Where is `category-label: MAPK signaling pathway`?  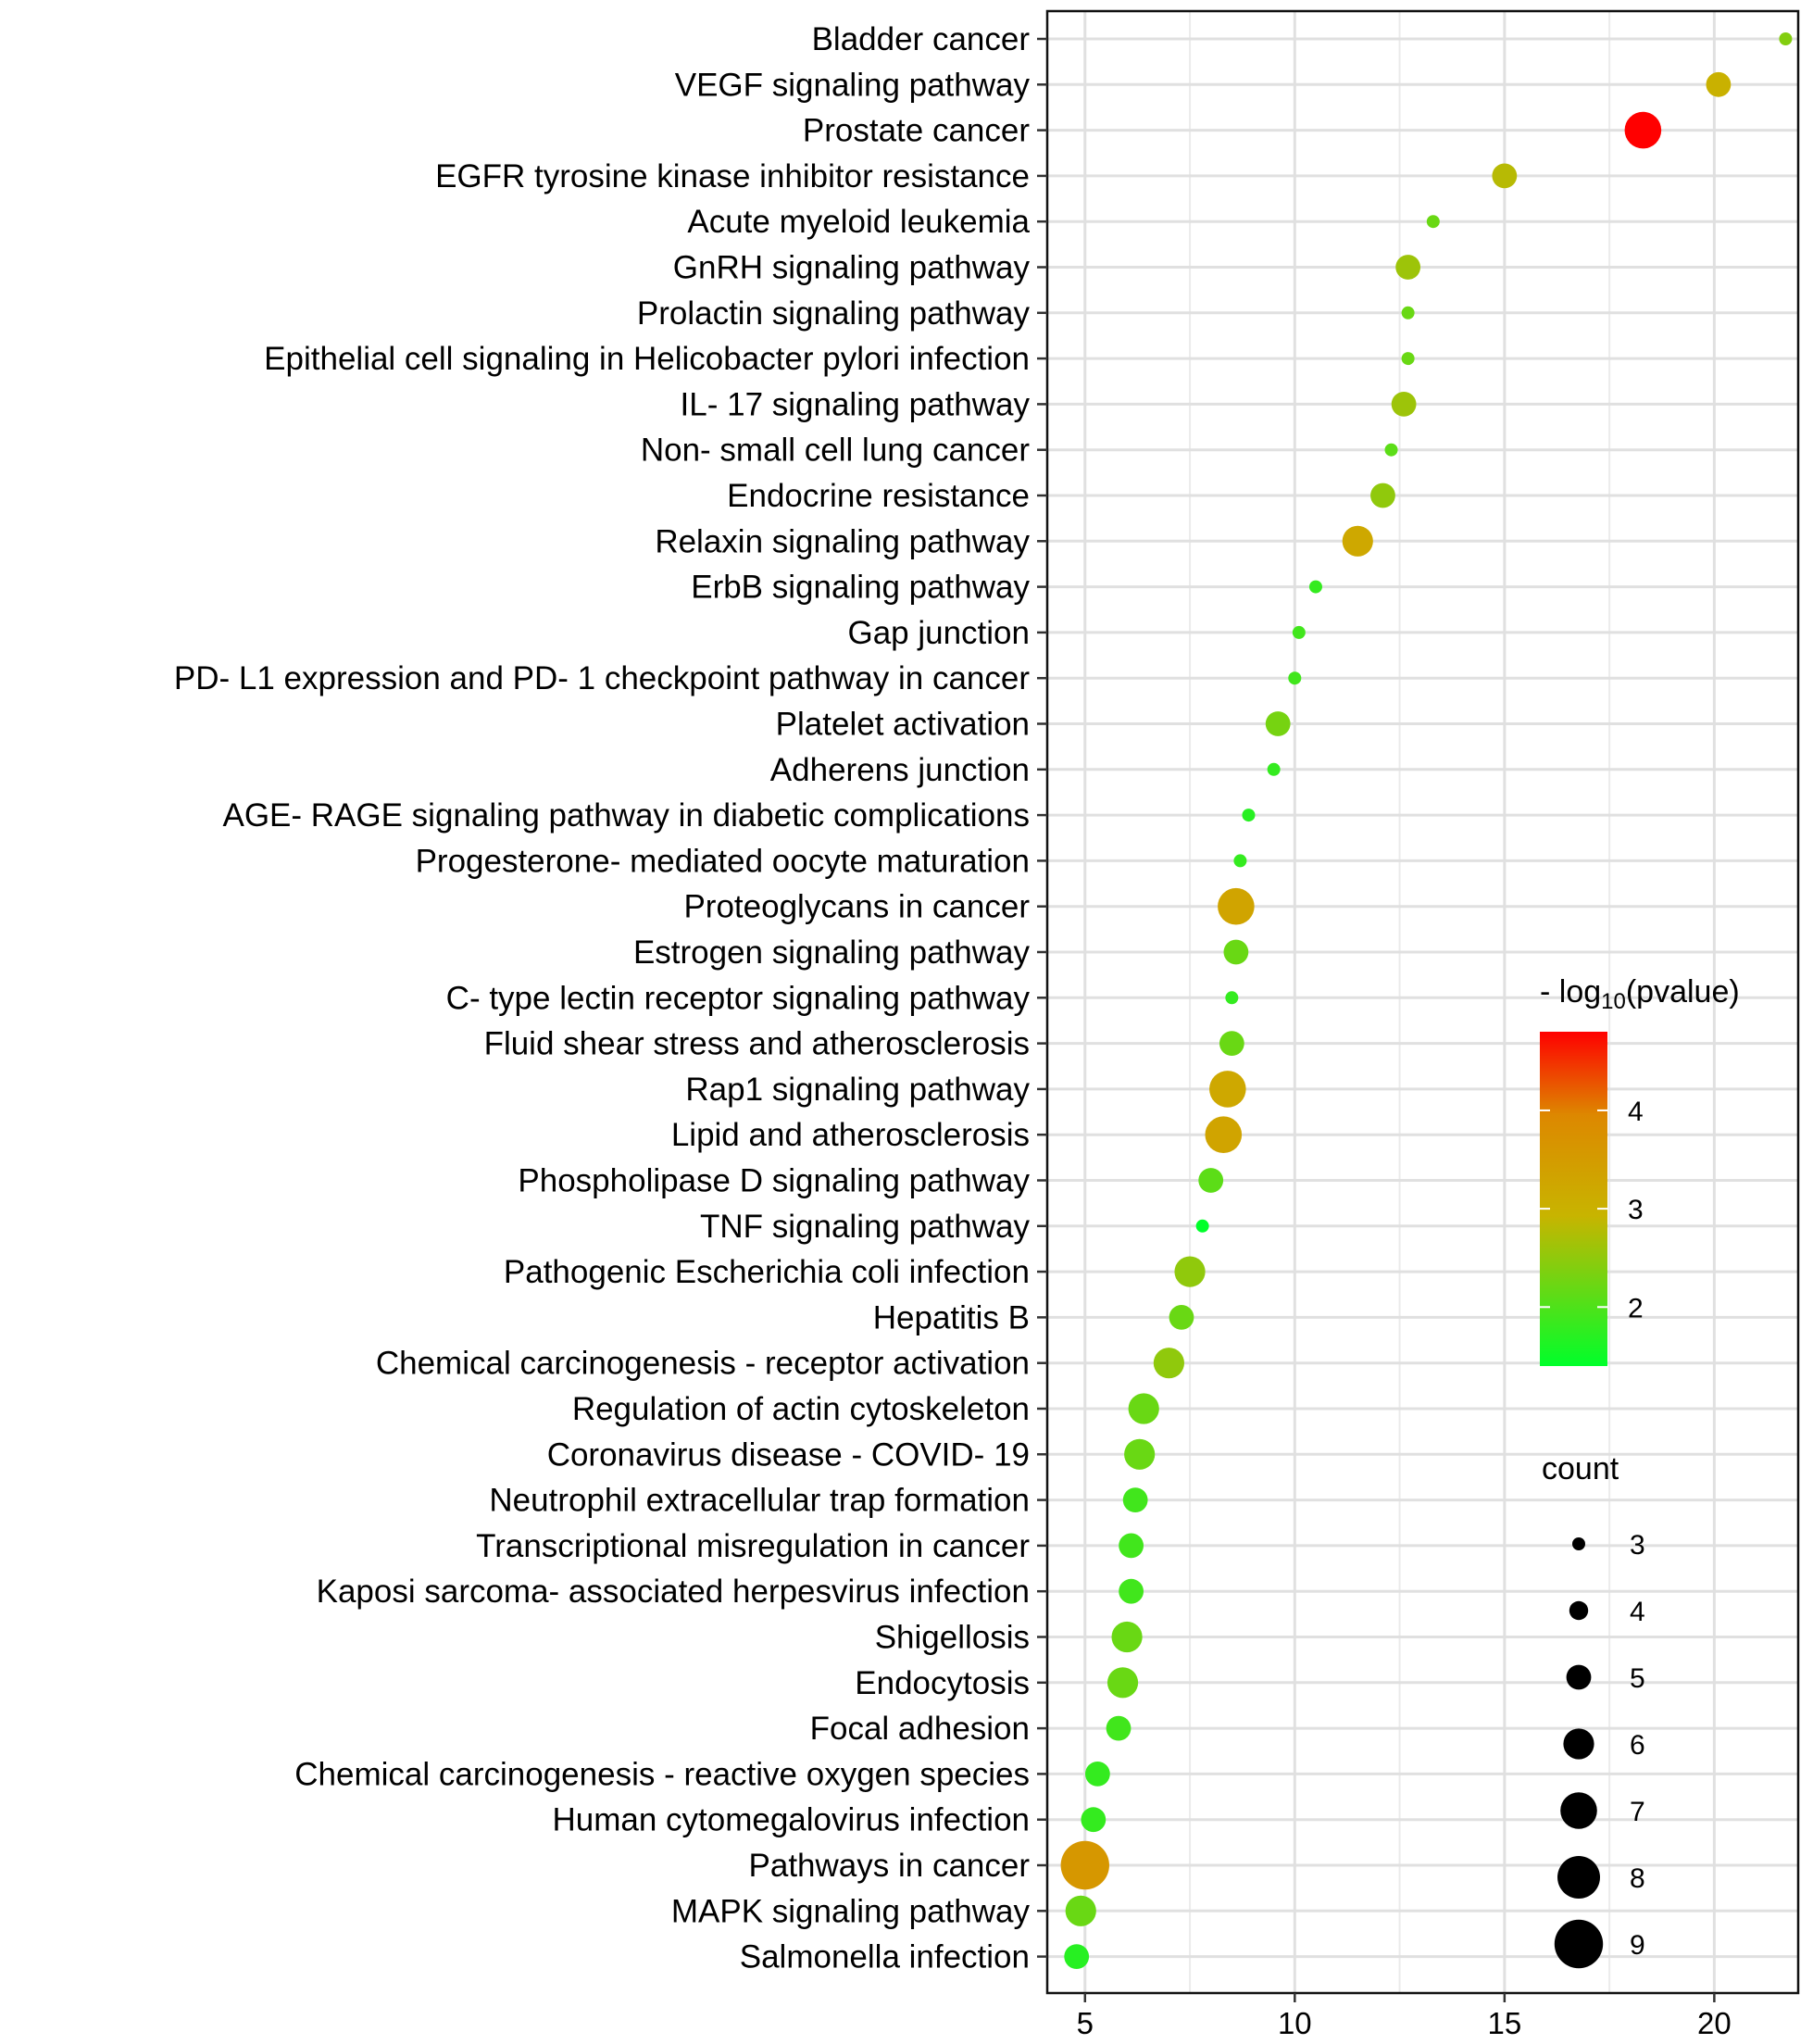
category-label: MAPK signaling pathway is located at coordinates (851, 1911).